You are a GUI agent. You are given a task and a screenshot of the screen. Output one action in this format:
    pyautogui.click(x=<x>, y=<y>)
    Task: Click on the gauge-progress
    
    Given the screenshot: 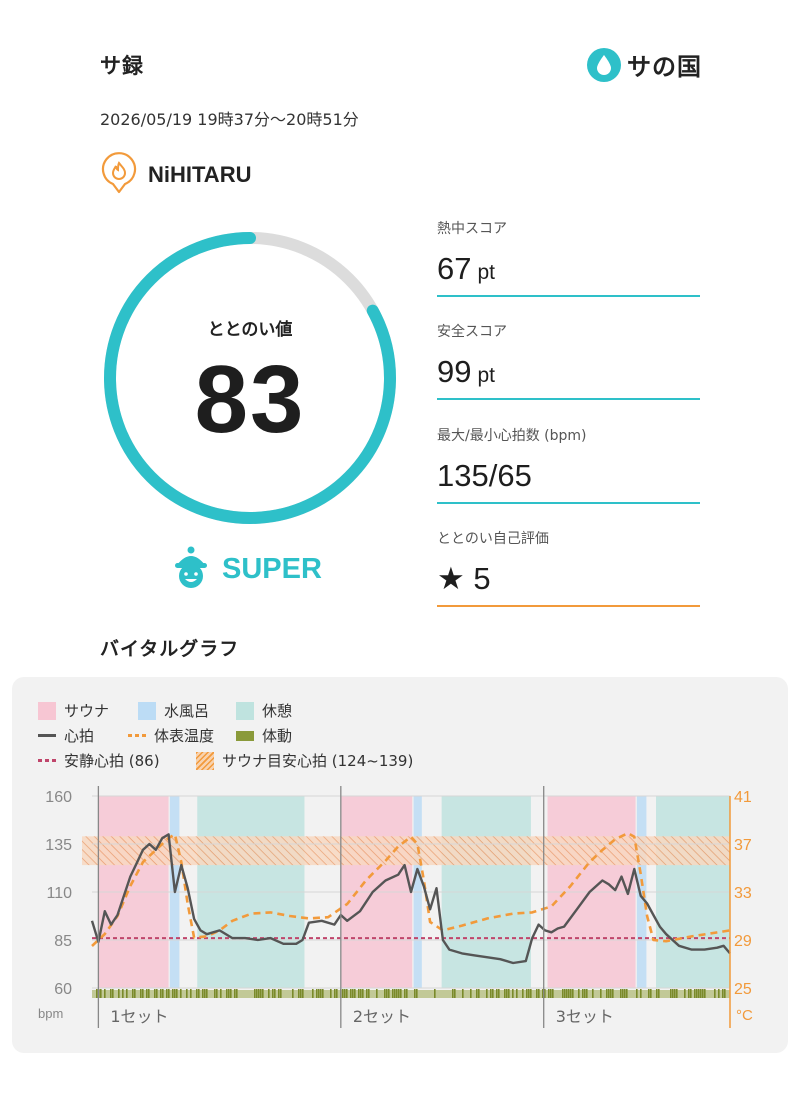 What is the action you would take?
    pyautogui.click(x=250, y=378)
    